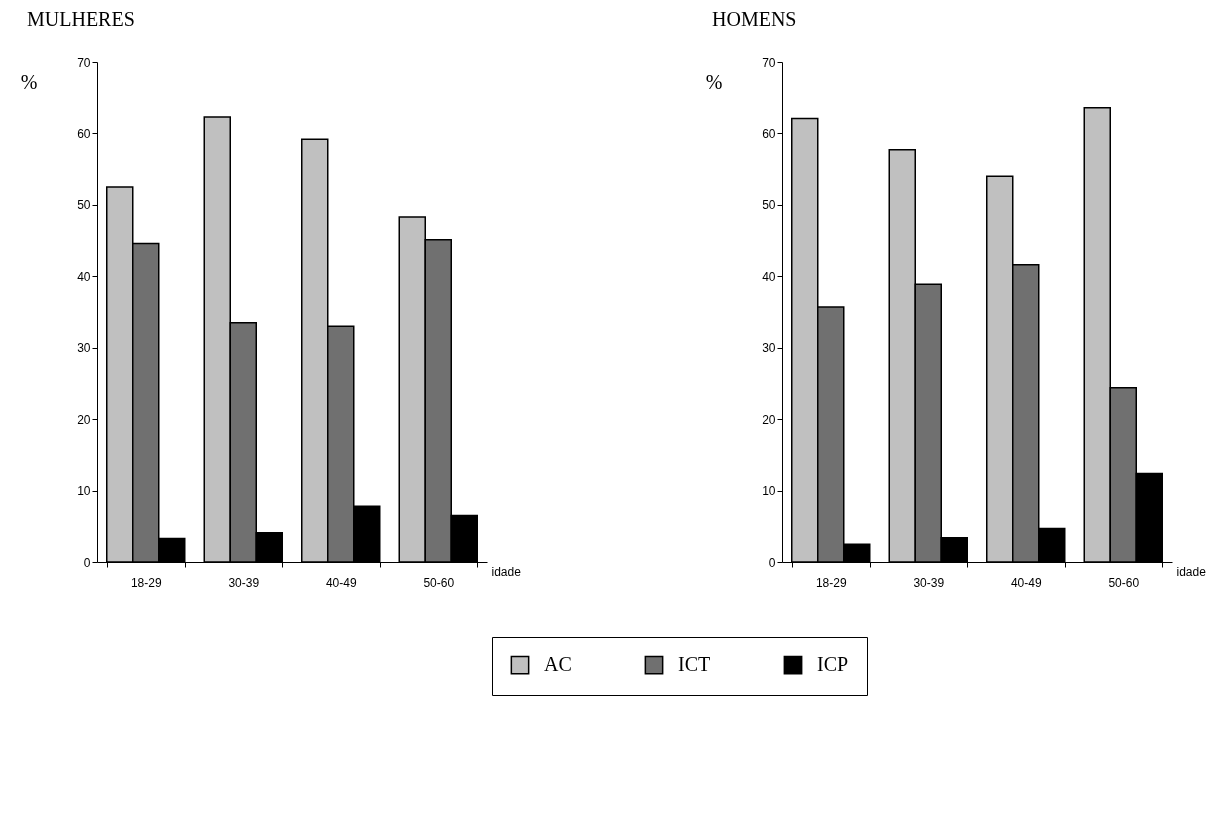 The height and width of the screenshot is (821, 1226). What do you see at coordinates (694, 664) in the screenshot?
I see `legend-label: ICT` at bounding box center [694, 664].